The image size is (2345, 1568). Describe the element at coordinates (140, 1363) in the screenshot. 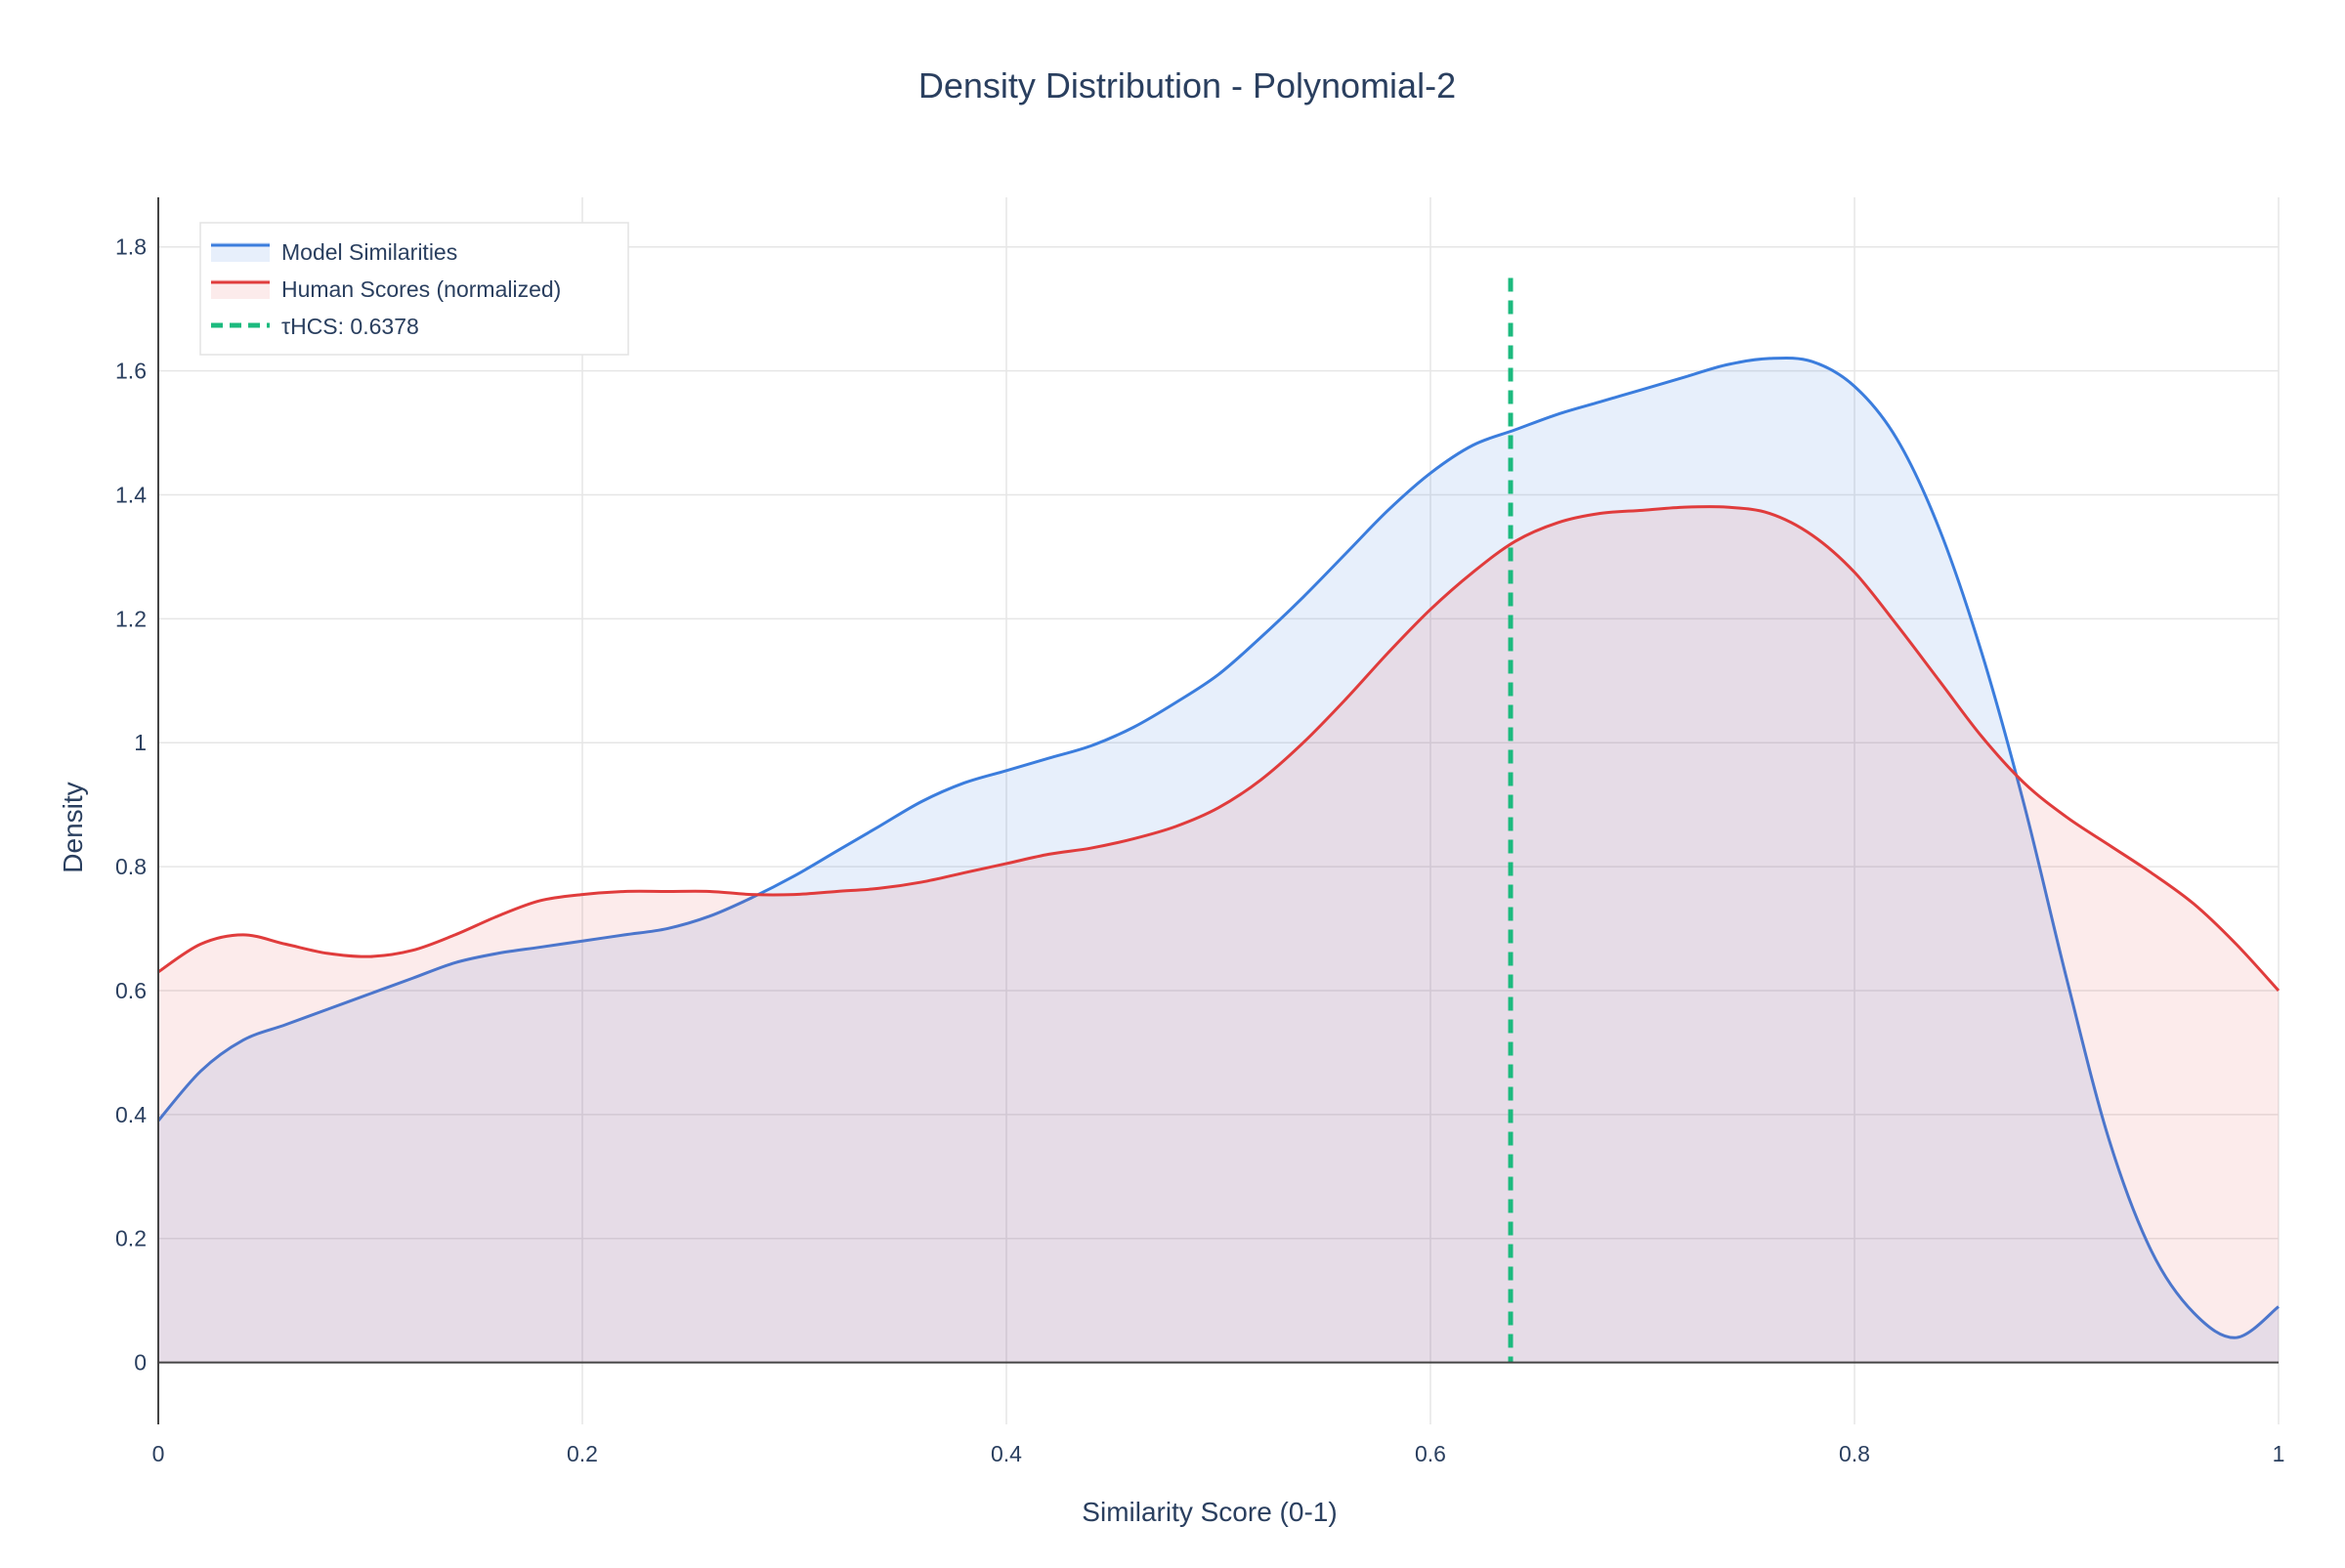

I see `y-tick-label: 0` at that location.